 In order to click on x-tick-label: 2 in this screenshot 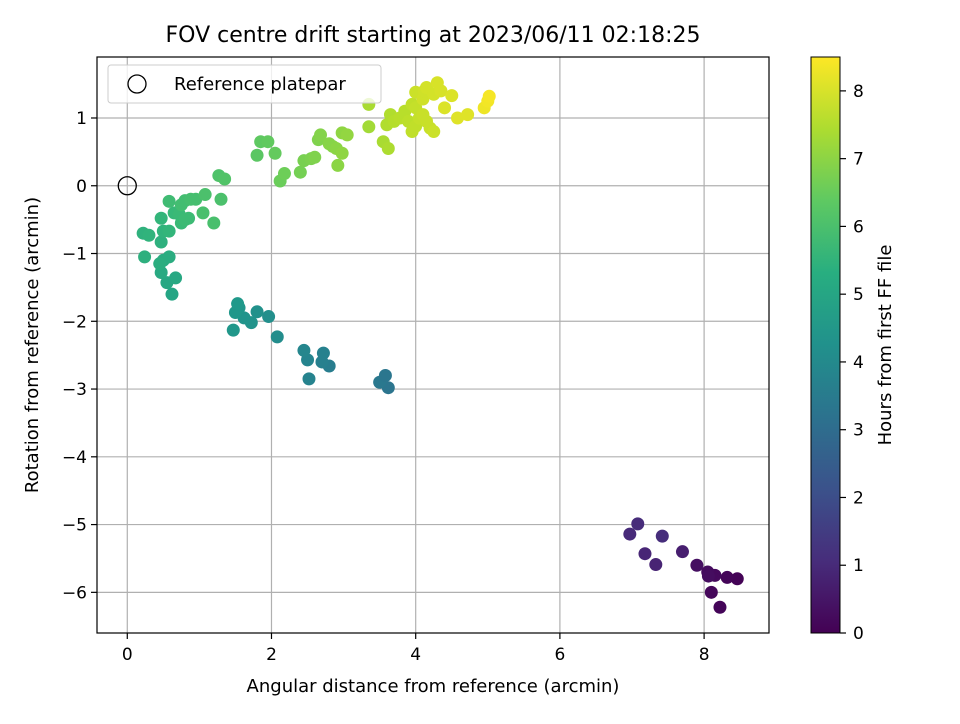, I will do `click(271, 655)`.